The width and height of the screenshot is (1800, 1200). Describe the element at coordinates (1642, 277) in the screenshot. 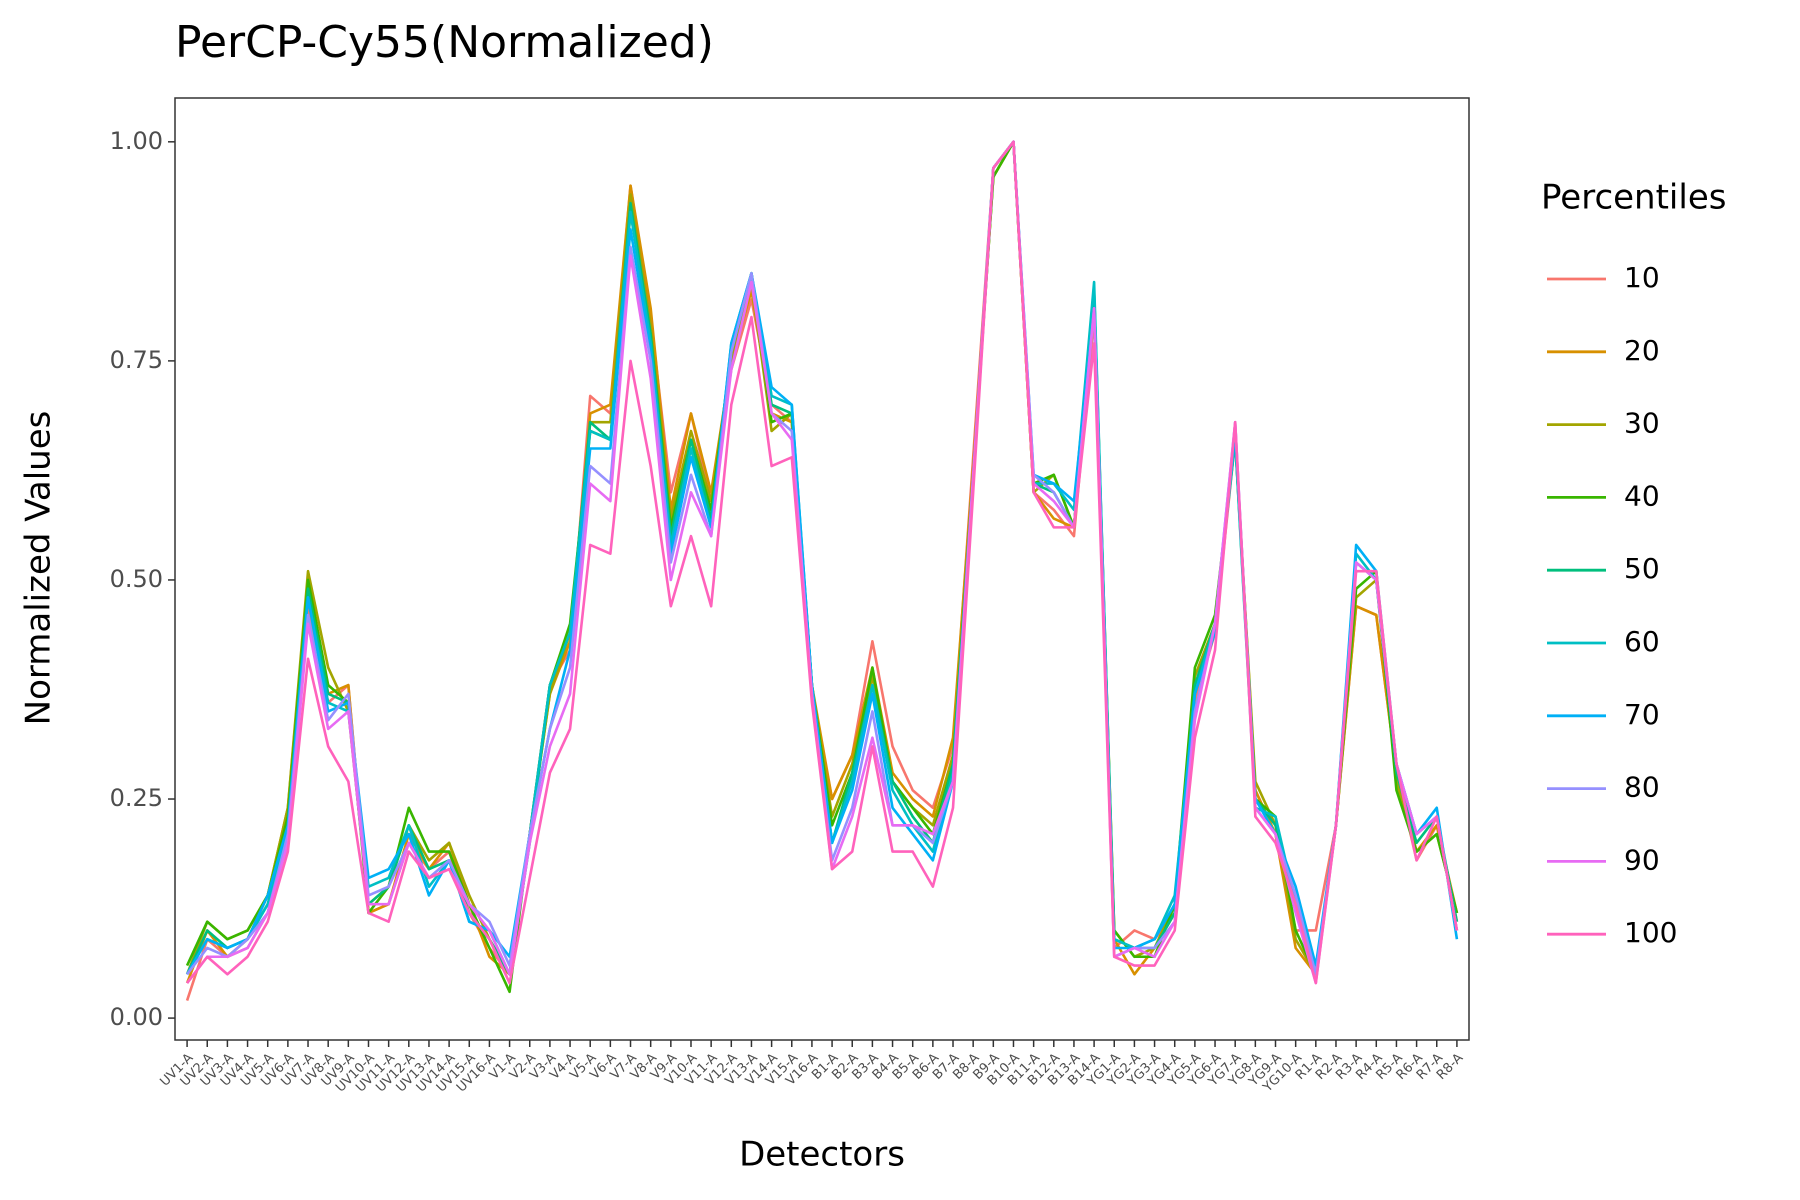

I see `legend-label: 10` at that location.